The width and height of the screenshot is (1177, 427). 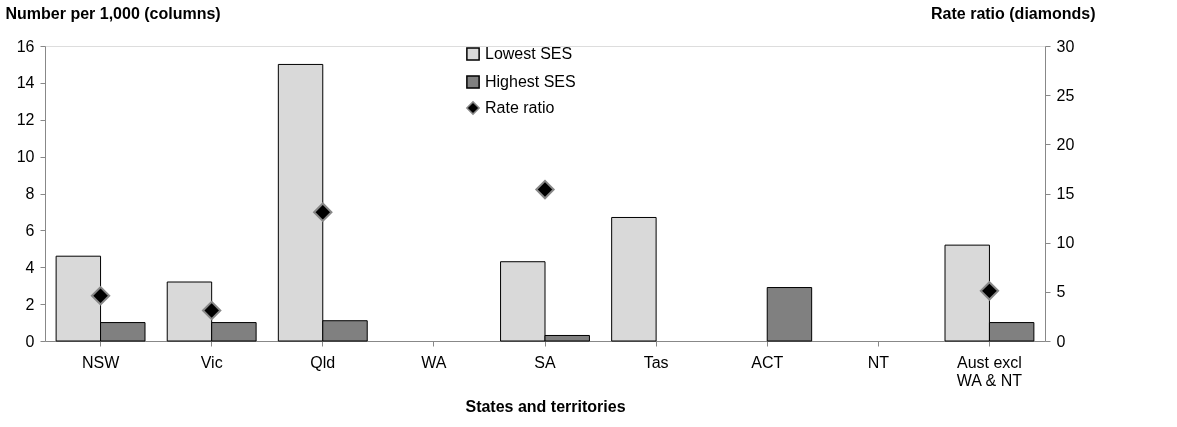 What do you see at coordinates (1061, 292) in the screenshot?
I see `y2-tick-label: 5` at bounding box center [1061, 292].